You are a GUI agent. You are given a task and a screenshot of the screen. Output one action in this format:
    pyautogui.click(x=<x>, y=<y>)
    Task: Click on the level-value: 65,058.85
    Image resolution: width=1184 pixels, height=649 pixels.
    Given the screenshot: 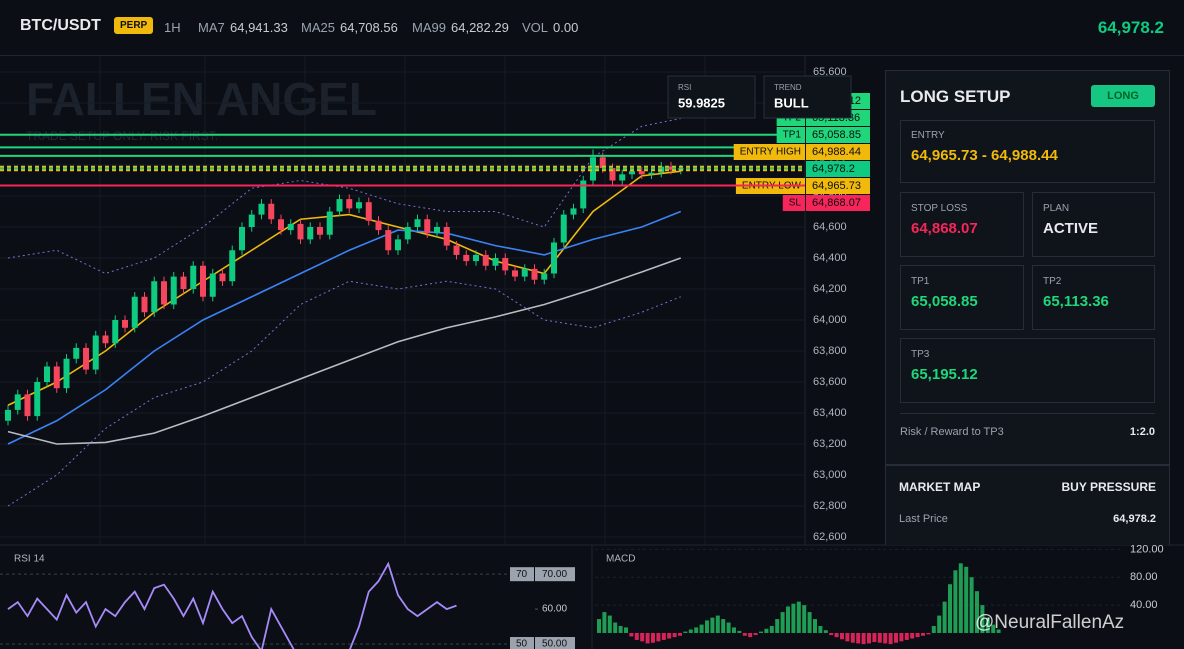 What is the action you would take?
    pyautogui.click(x=836, y=135)
    